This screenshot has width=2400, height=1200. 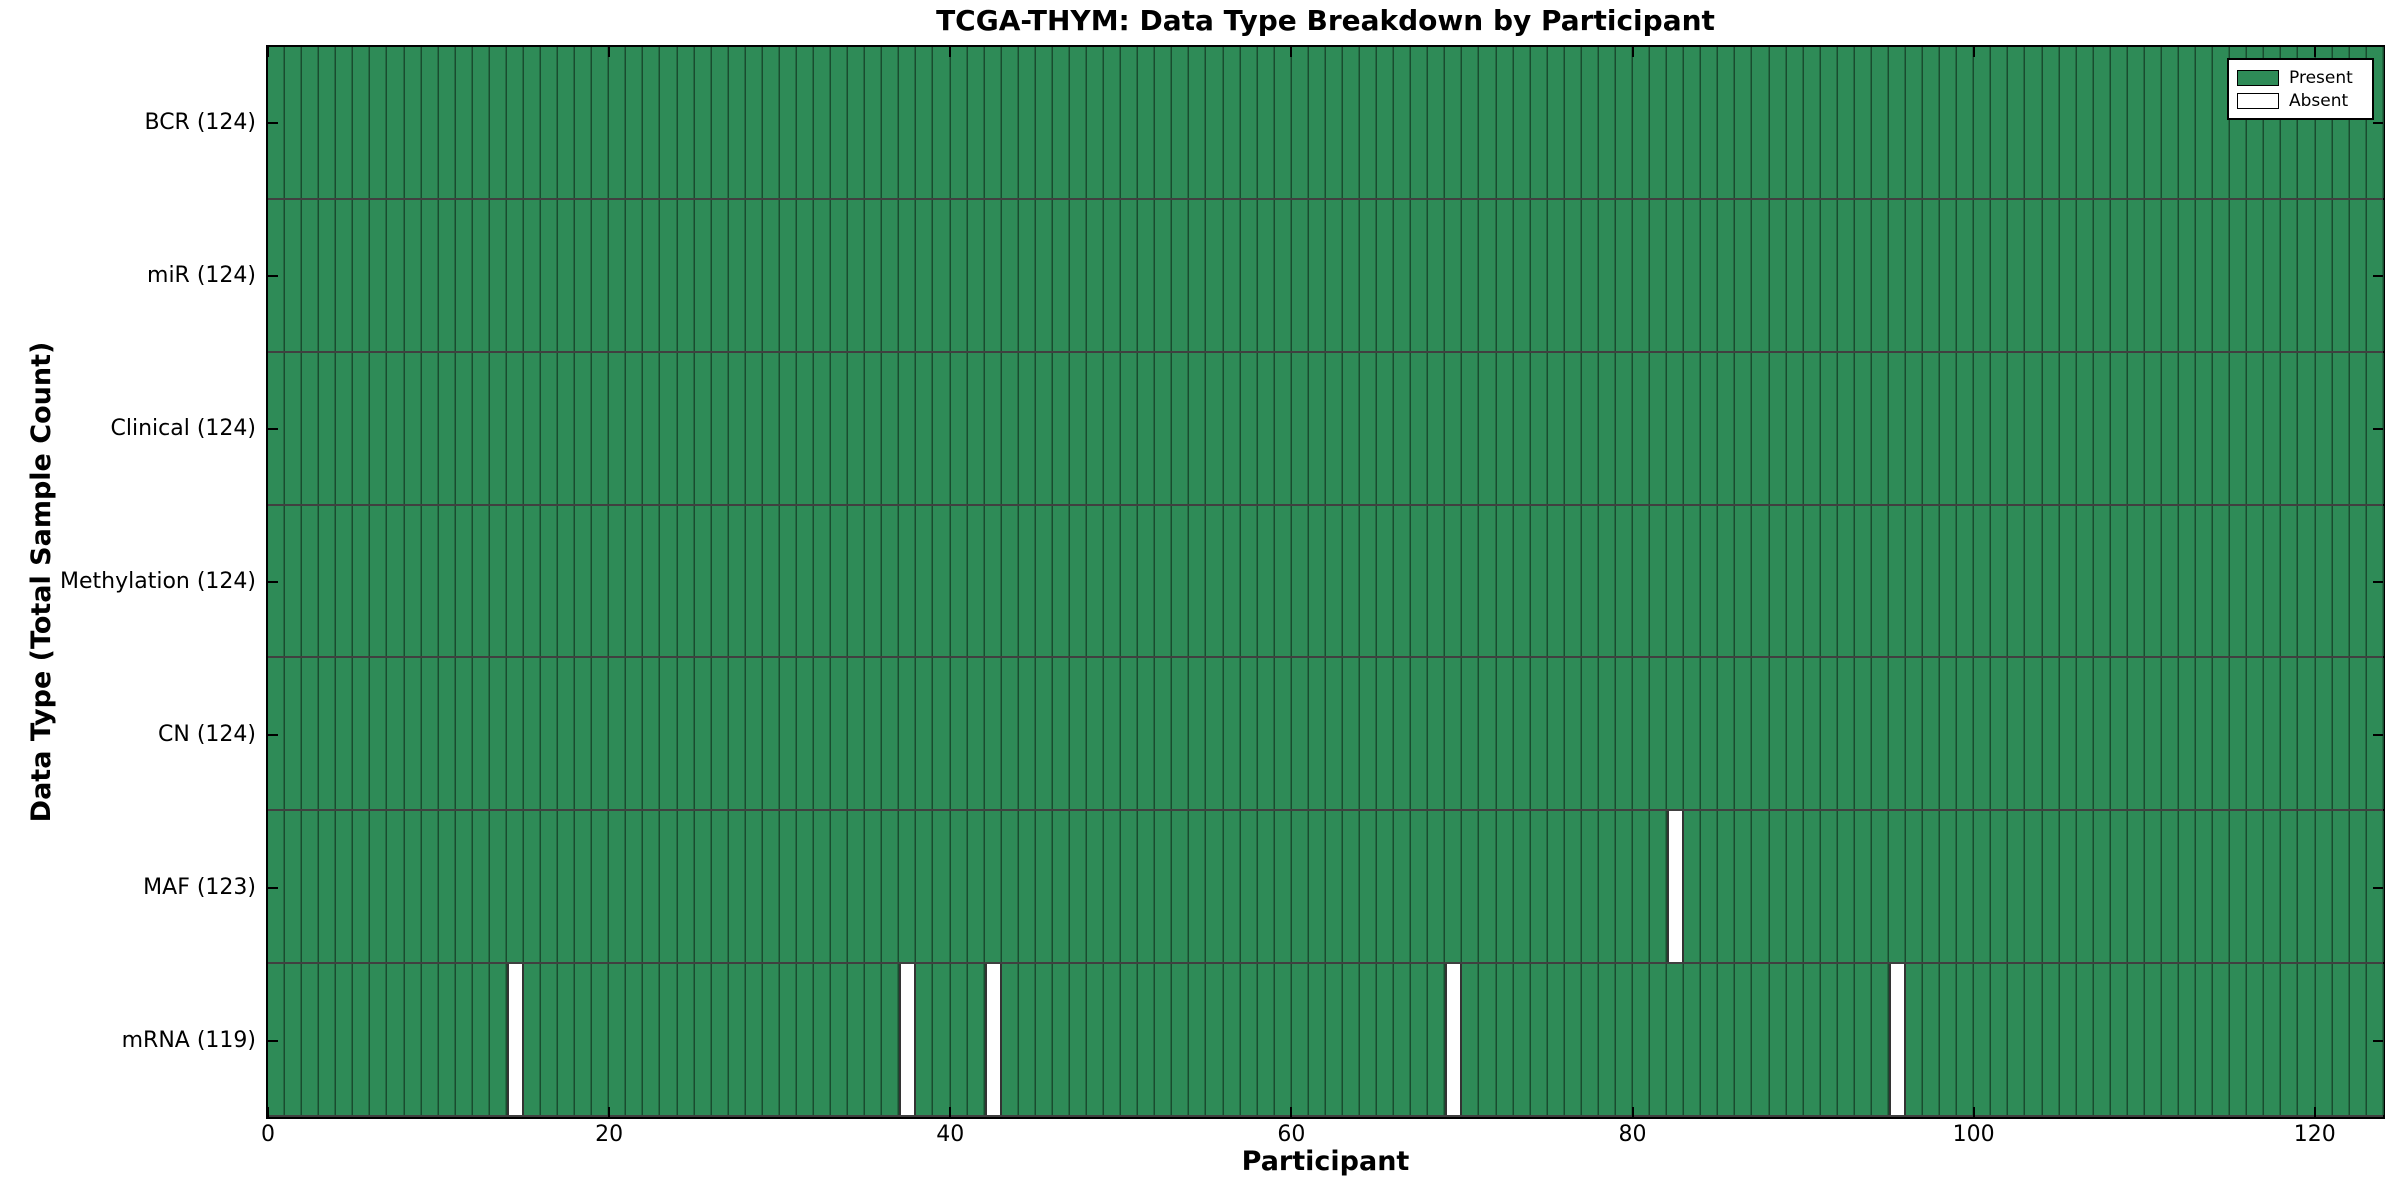 I want to click on heatmap-cell-absent, so click(x=1676, y=887).